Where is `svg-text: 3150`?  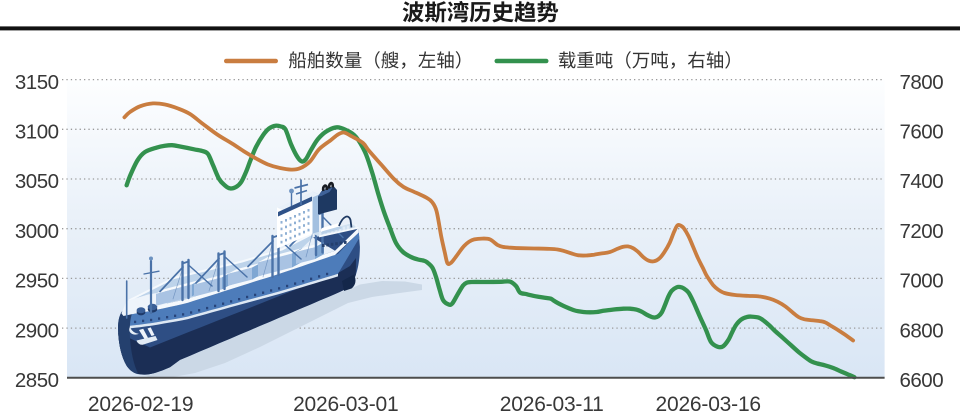
svg-text: 3150 is located at coordinates (37, 82).